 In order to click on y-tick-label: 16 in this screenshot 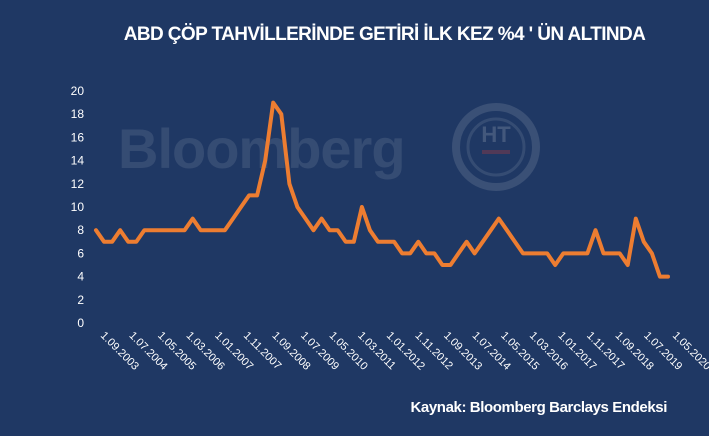, I will do `click(78, 137)`.